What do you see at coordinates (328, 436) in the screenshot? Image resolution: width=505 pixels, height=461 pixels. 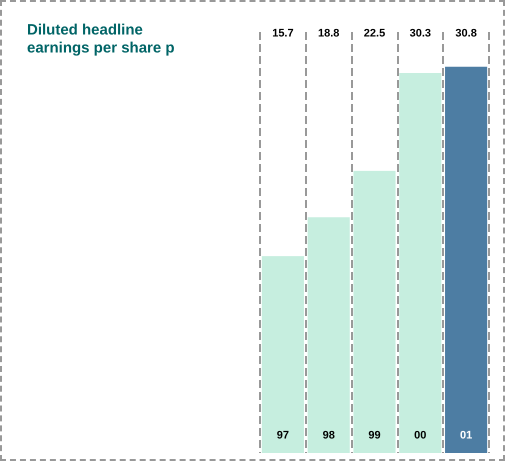 I see `x-tick-label: 98` at bounding box center [328, 436].